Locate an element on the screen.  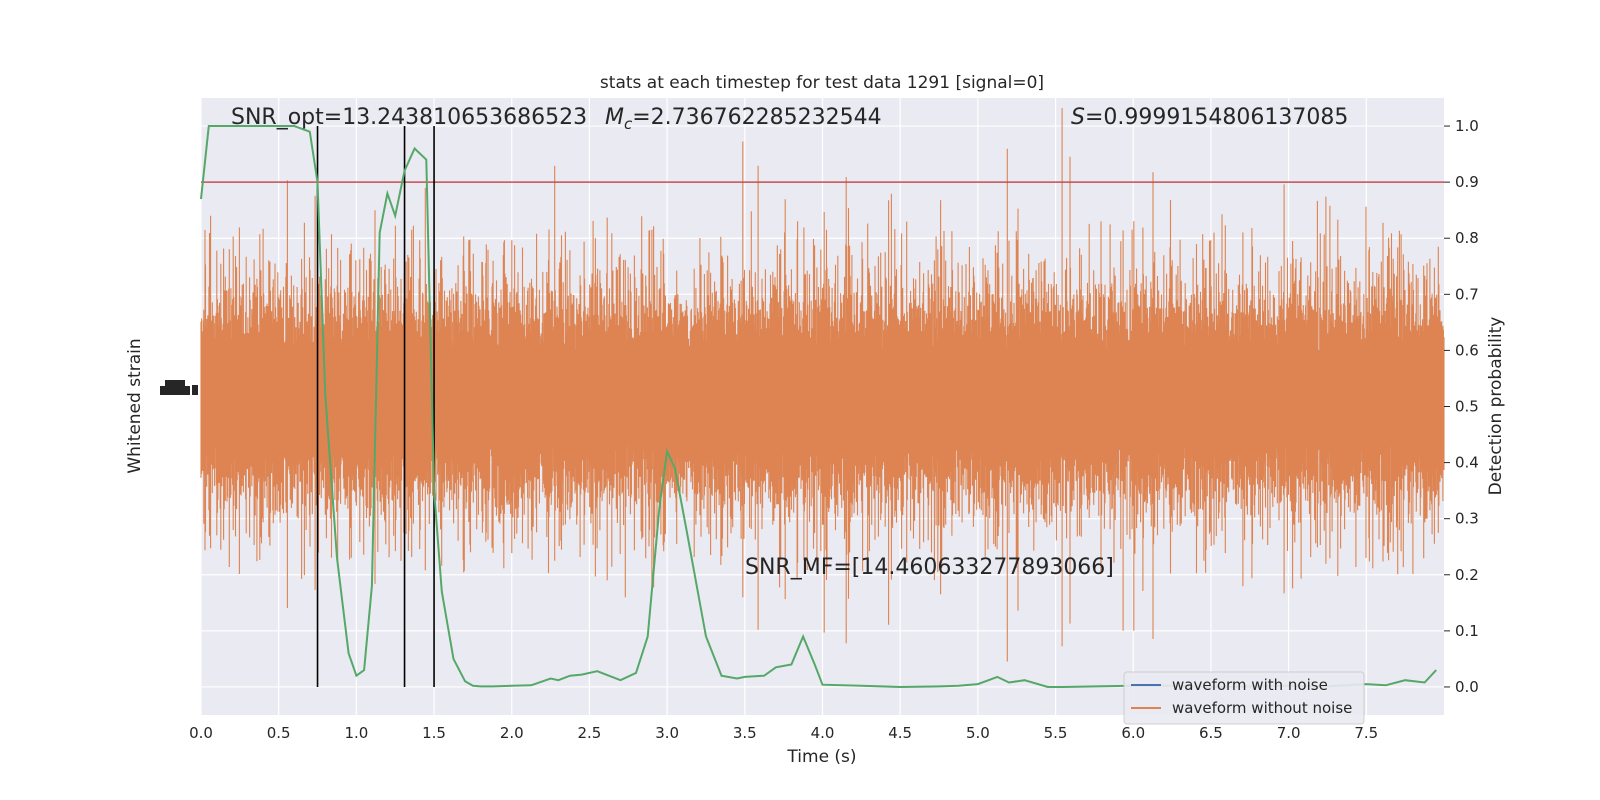
legend-entry-noisy: waveform with noise is located at coordinates (1250, 685).